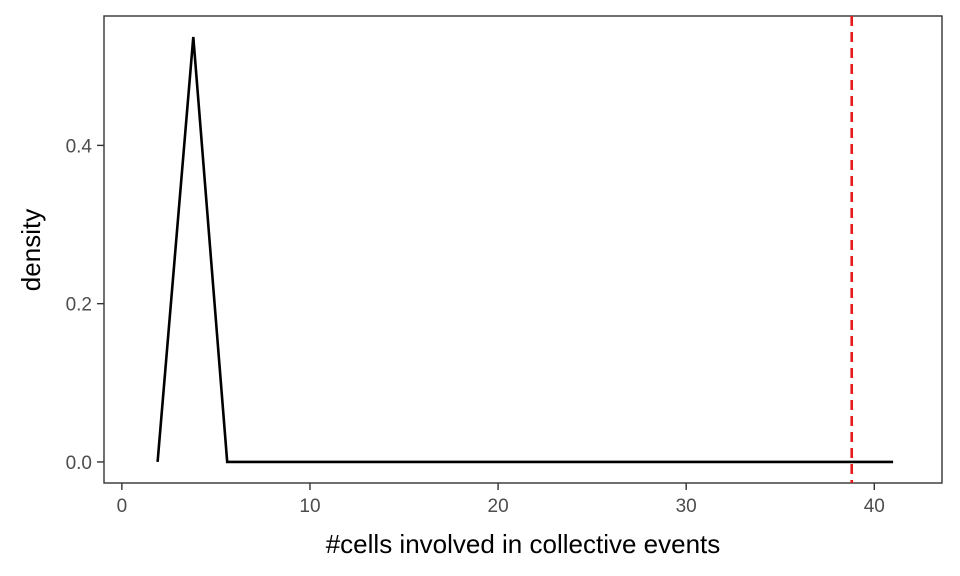 This screenshot has width=960, height=576. What do you see at coordinates (122, 506) in the screenshot?
I see `x-tick-label: 0` at bounding box center [122, 506].